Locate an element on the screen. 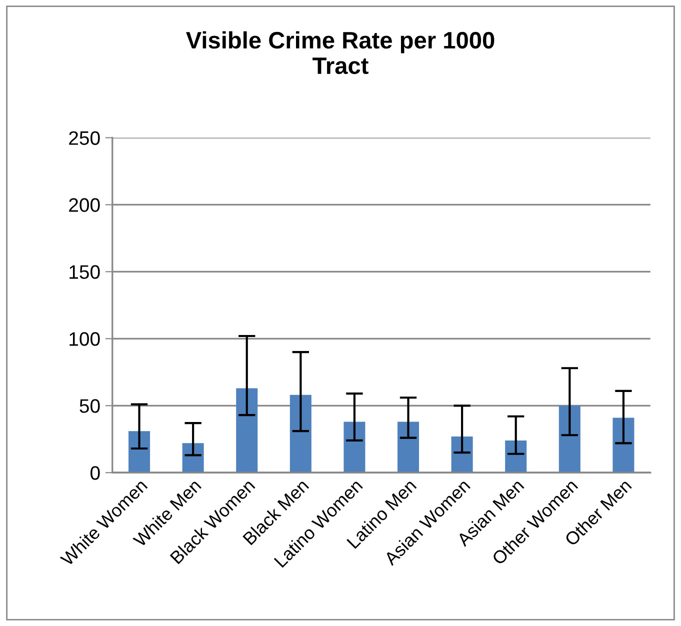  y-tick-label: 250 is located at coordinates (84, 138).